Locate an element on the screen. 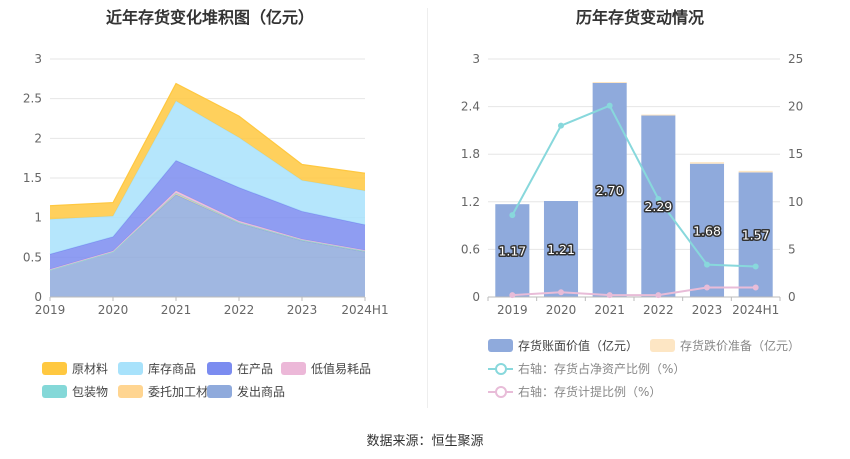  right-right-y-tick-label: 0 is located at coordinates (792, 297).